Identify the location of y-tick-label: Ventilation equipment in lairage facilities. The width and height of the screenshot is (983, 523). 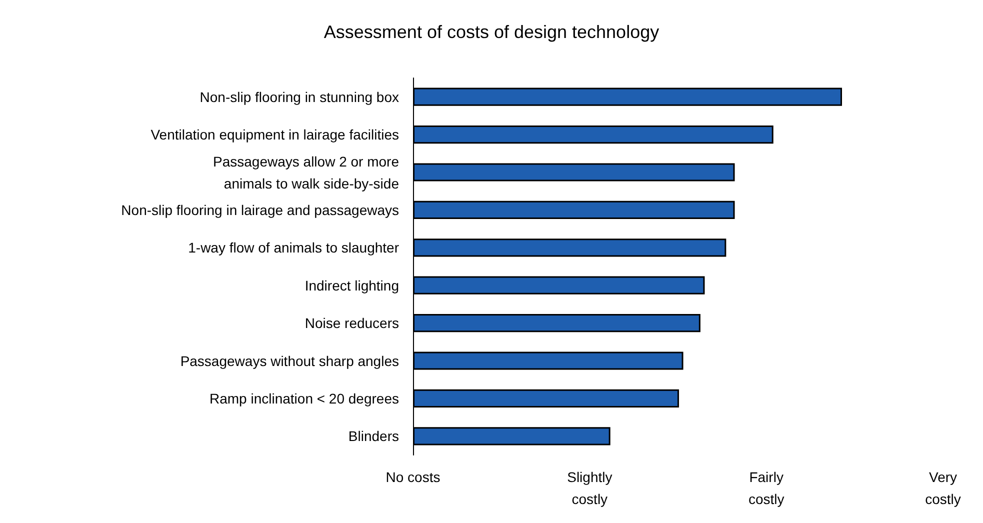
(274, 134).